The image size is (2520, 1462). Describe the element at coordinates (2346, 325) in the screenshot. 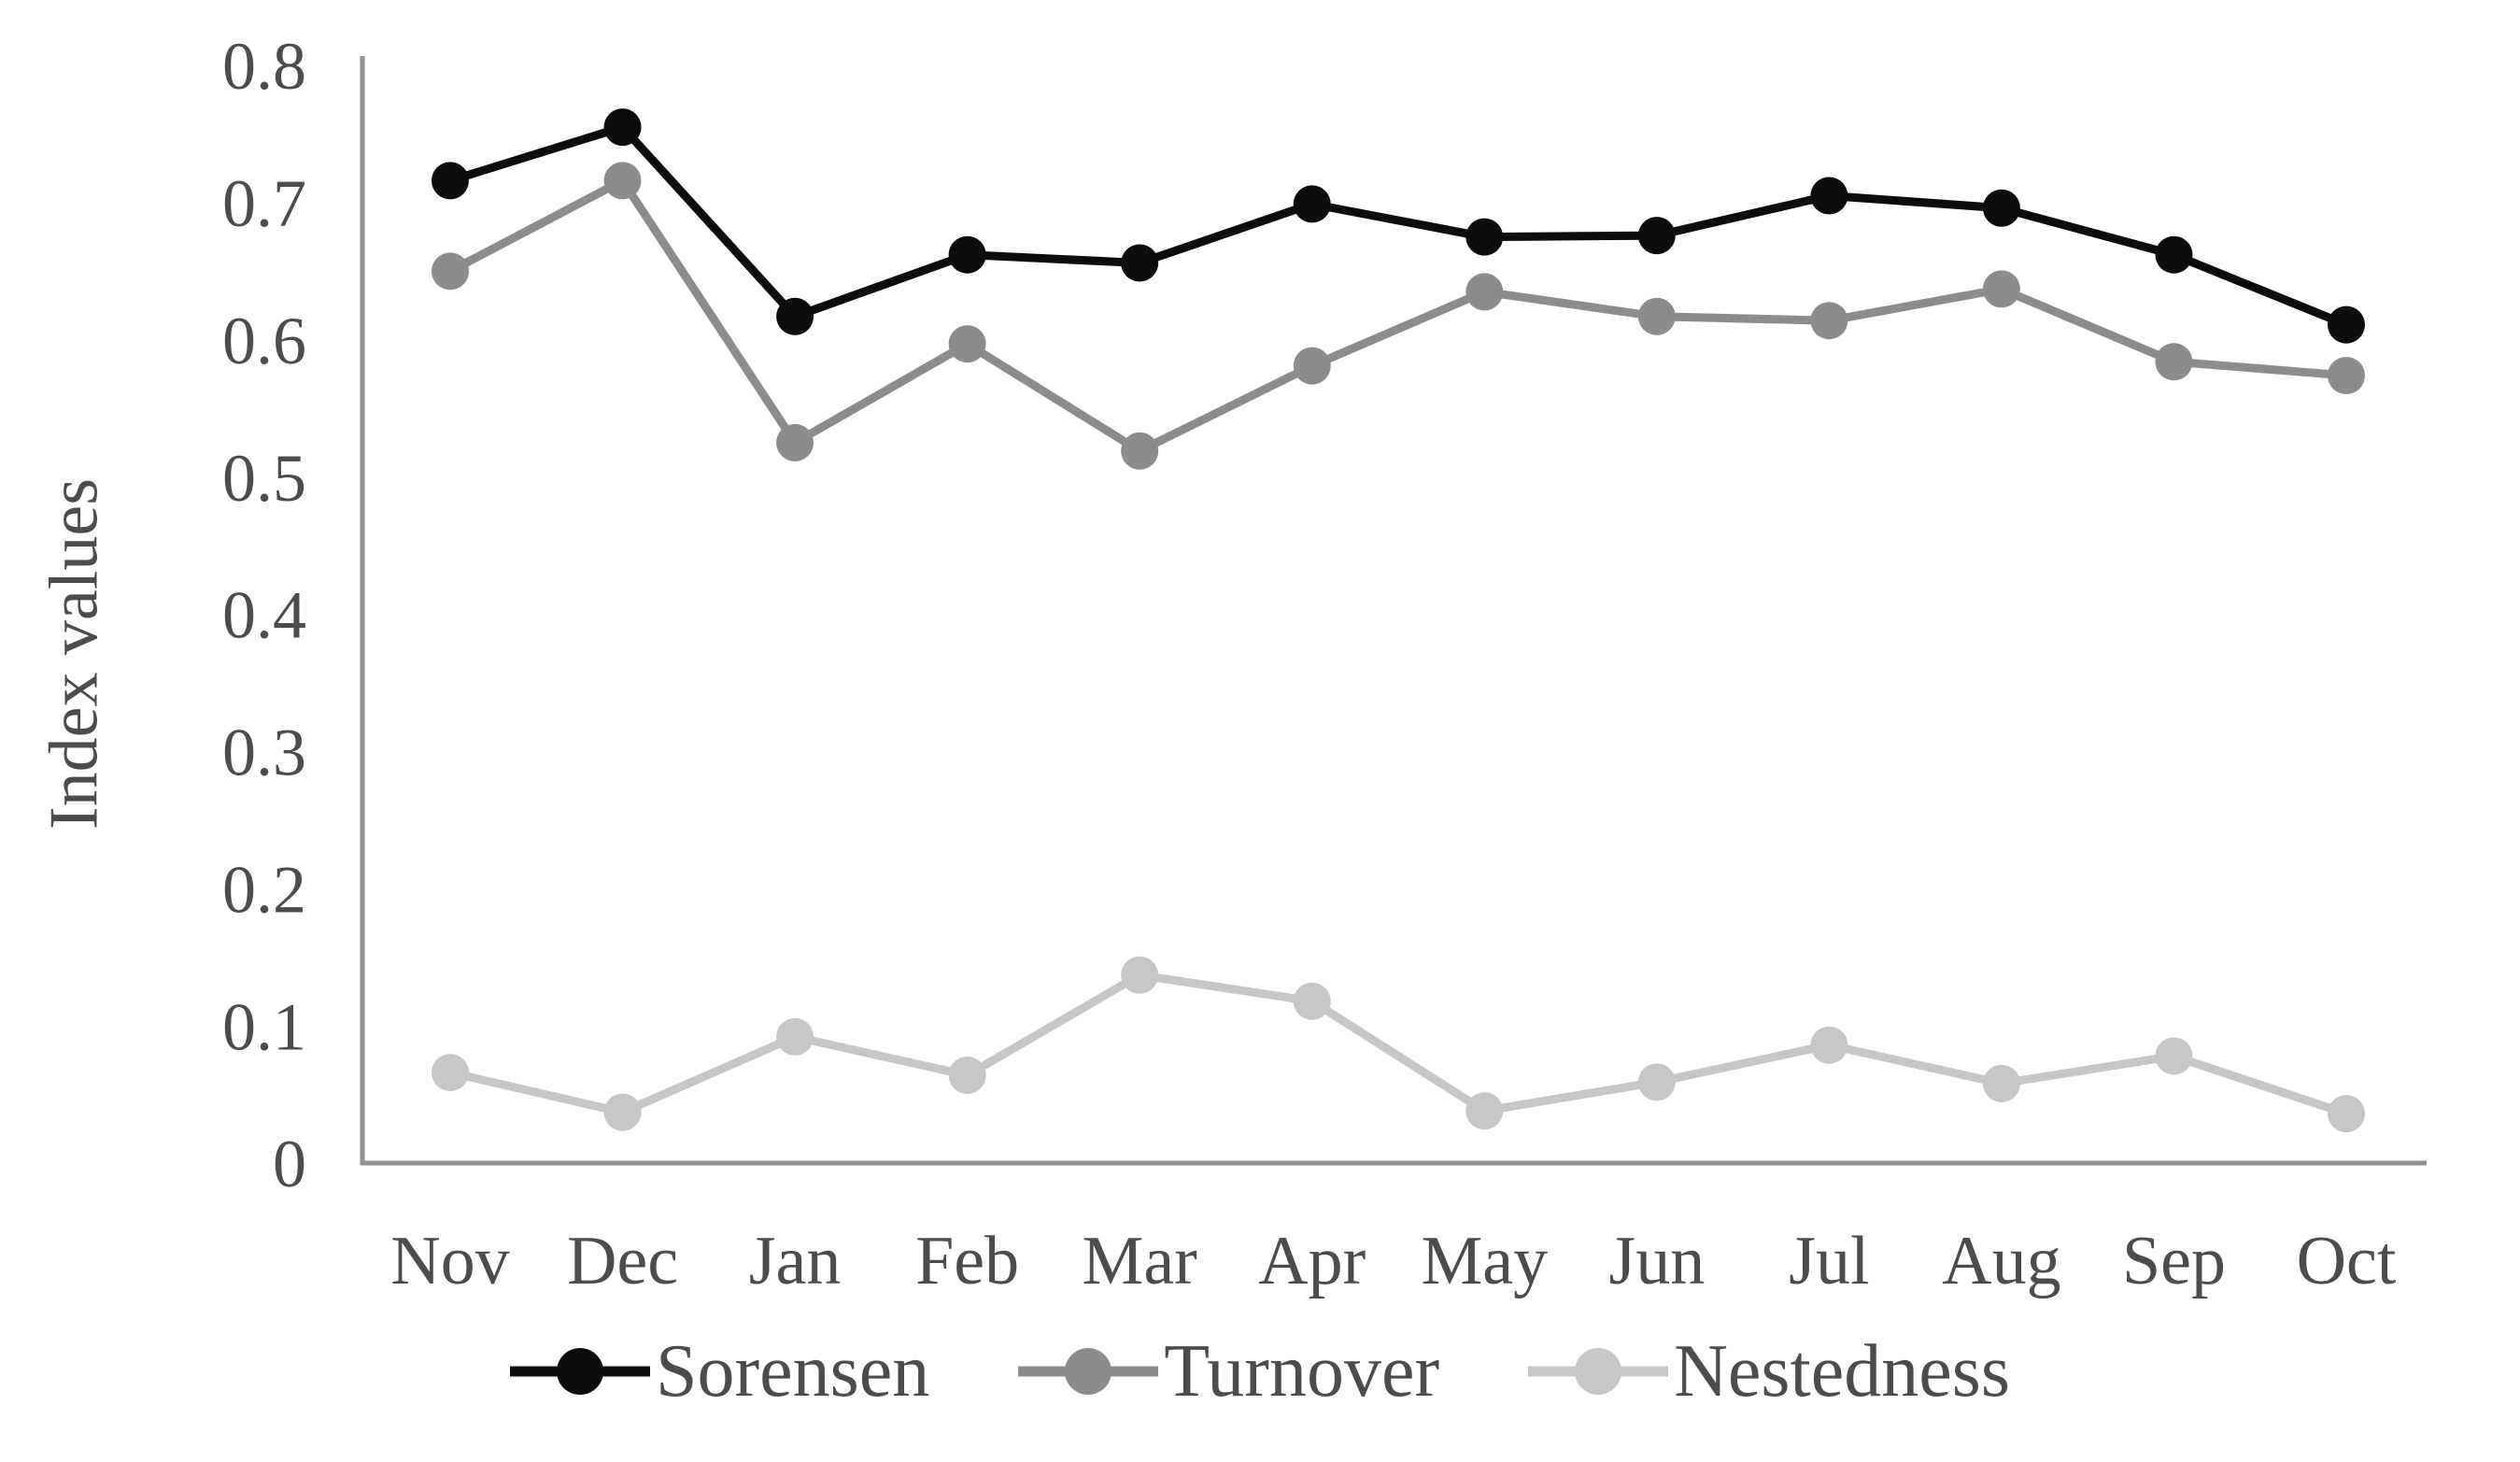

I see `data-point-sorensen-oct` at that location.